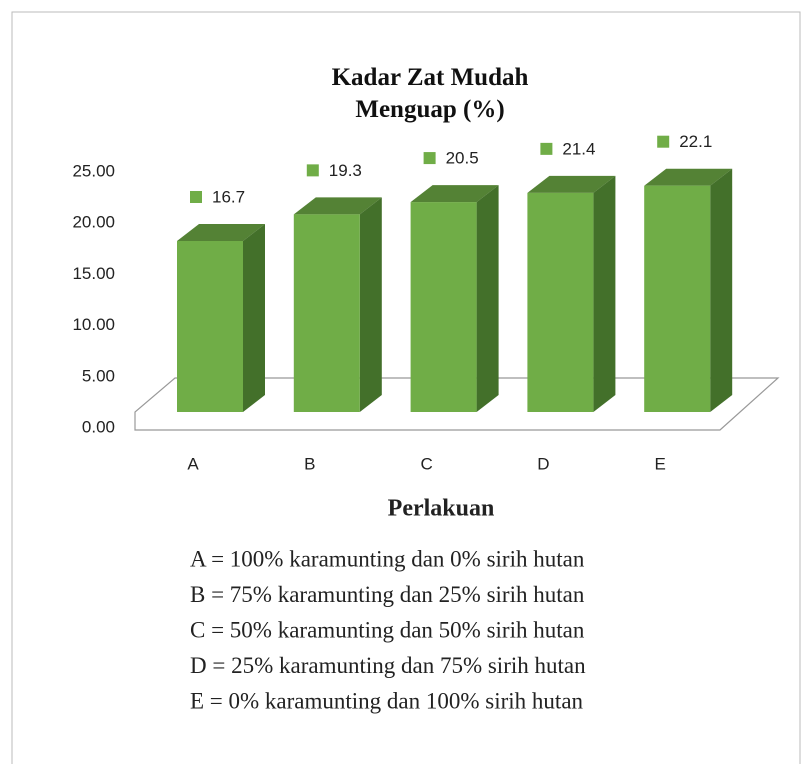  What do you see at coordinates (462, 158) in the screenshot?
I see `value-label: 20.5` at bounding box center [462, 158].